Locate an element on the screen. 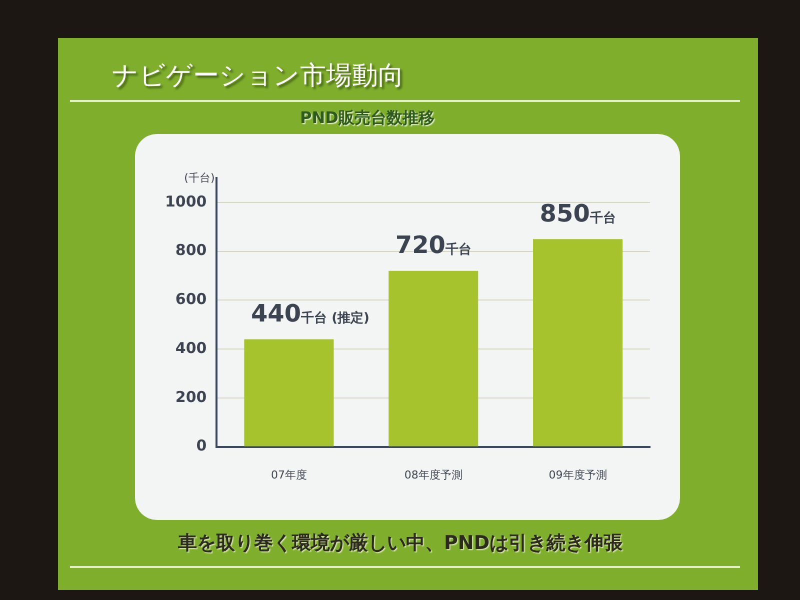  y-tick-label: 400 is located at coordinates (191, 347).